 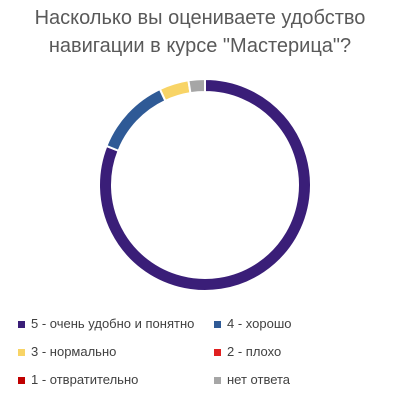 I want to click on chart-title-line-2: навигации в курсе "Мастерица"?, so click(x=200, y=46).